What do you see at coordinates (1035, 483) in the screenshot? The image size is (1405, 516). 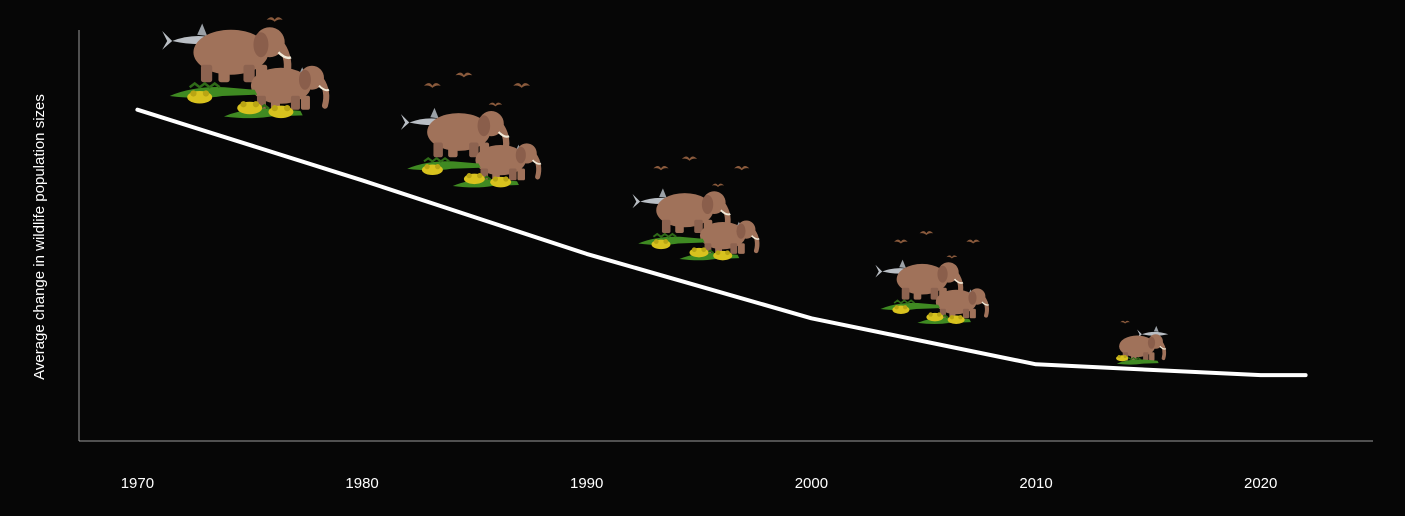 I see `x-tick-label: 2010` at bounding box center [1035, 483].